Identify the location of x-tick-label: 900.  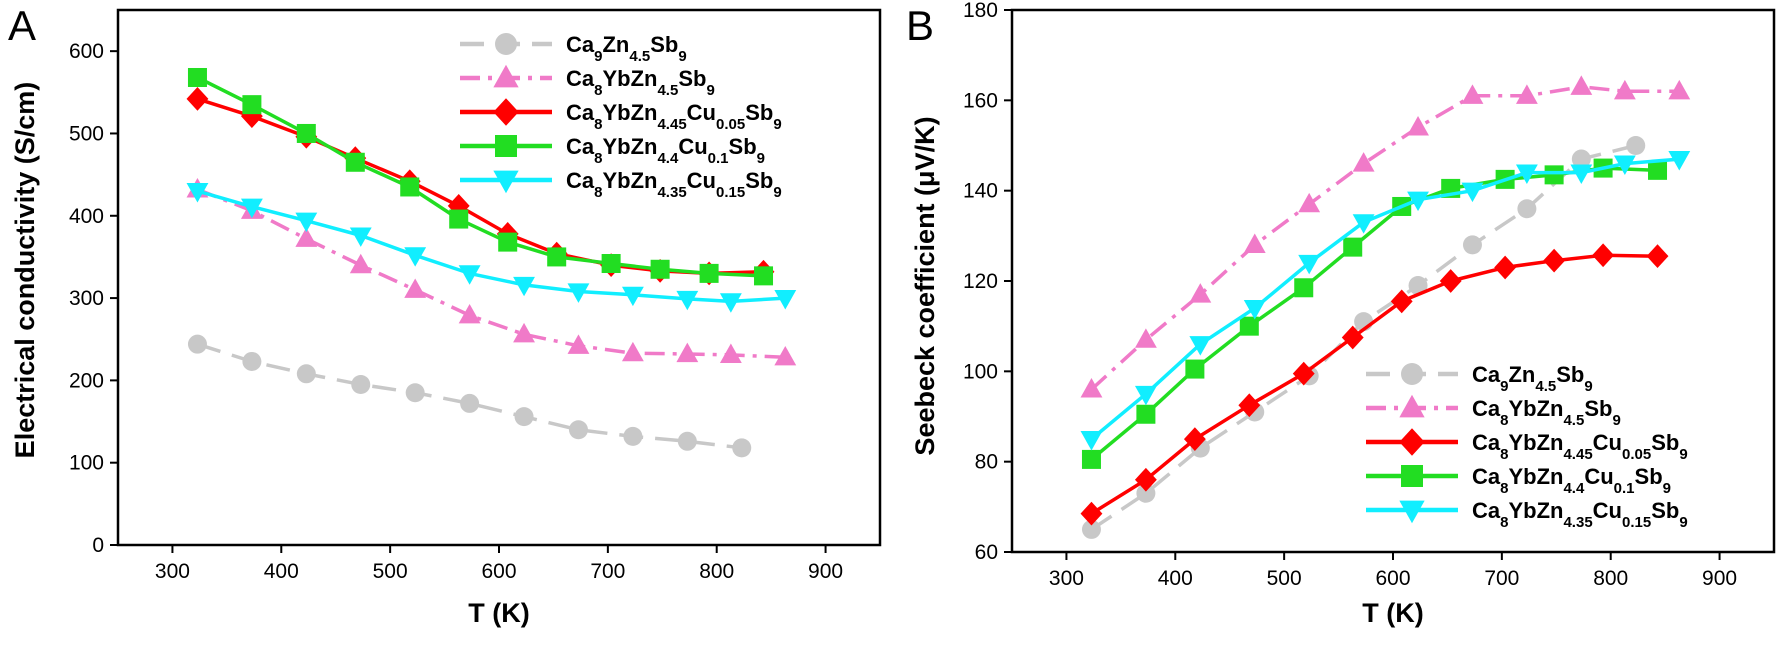
(825, 571).